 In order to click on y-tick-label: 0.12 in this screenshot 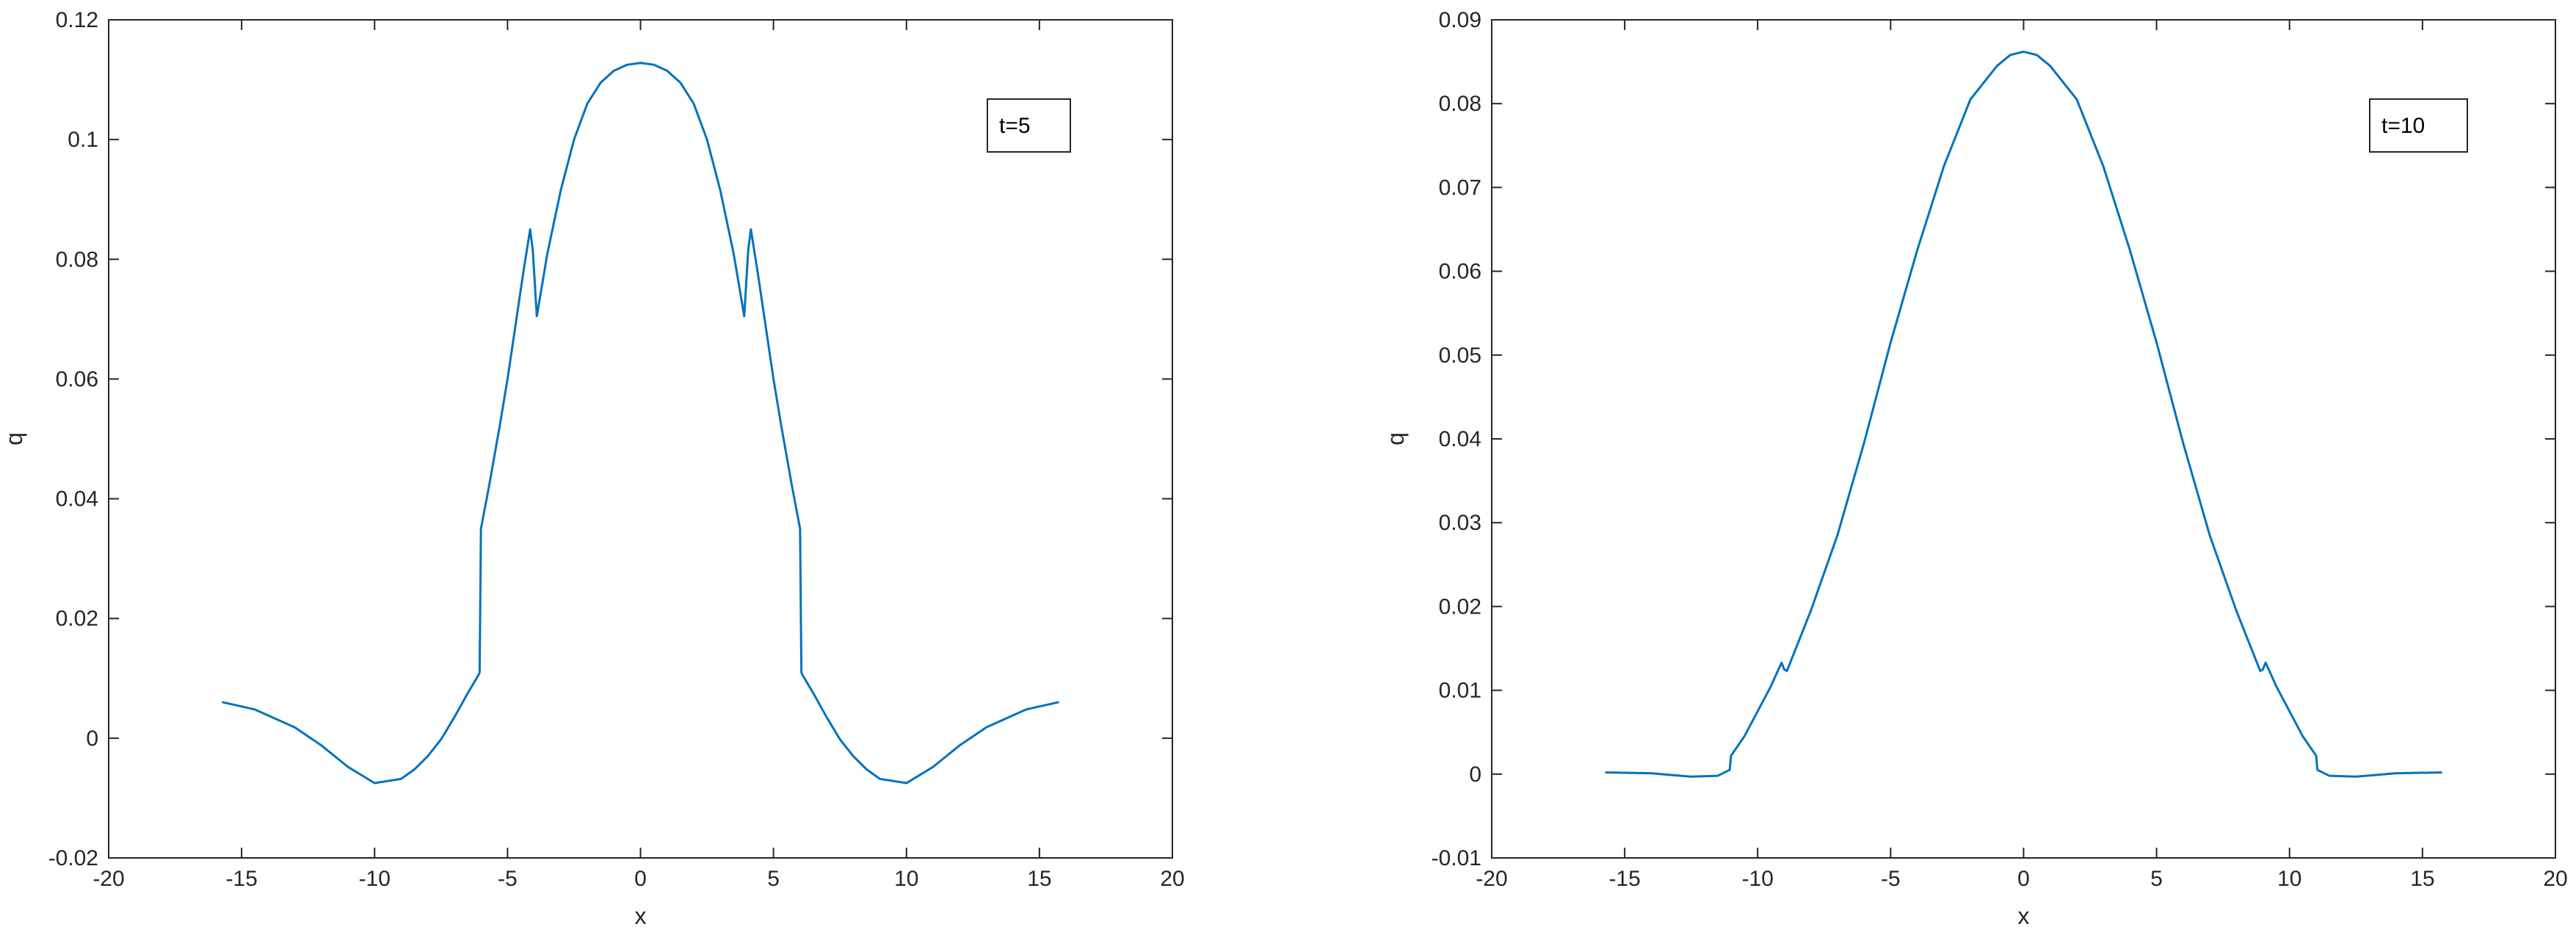, I will do `click(77, 20)`.